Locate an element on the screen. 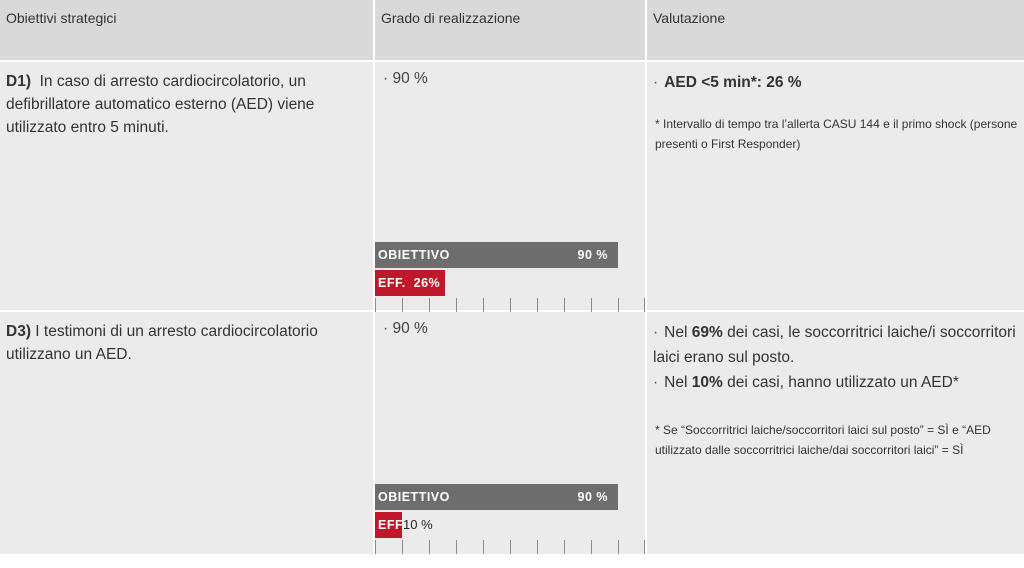  header-objectives: Obiettivi strategici is located at coordinates (186, 30).